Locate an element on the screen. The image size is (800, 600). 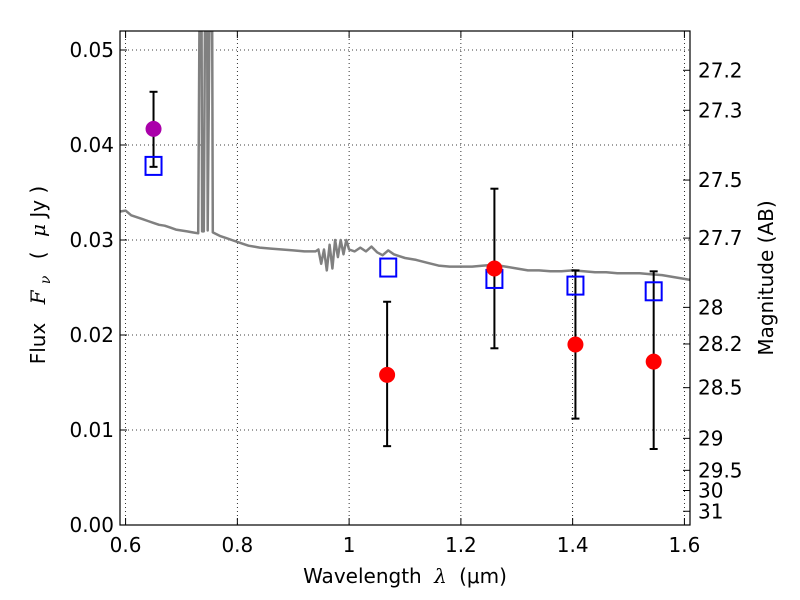
y-tick-label: 0.02 is located at coordinates (91, 335).